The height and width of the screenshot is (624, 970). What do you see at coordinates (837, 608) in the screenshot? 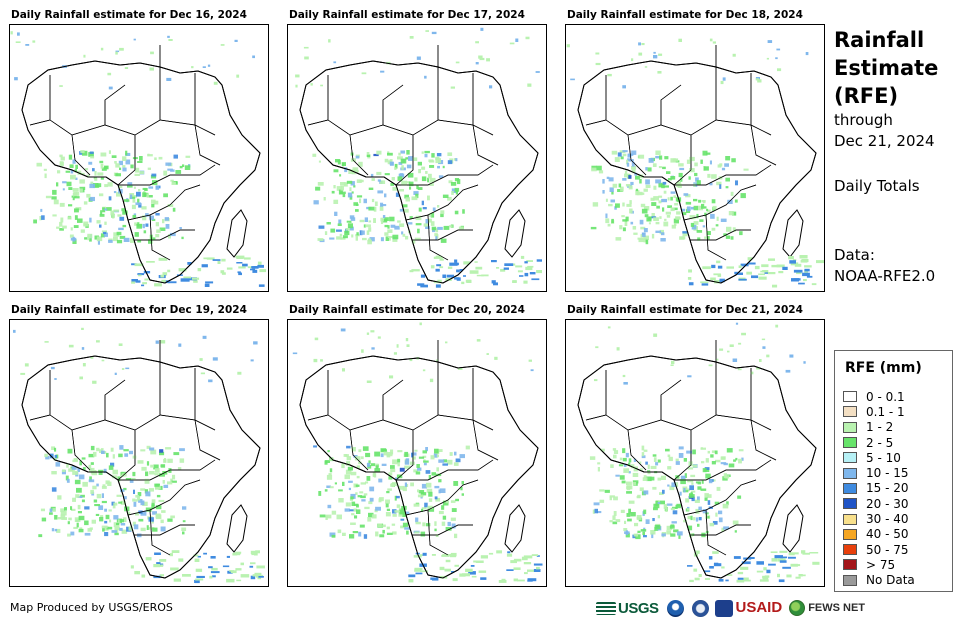
I see `fews-logo-text: FEWS NET` at bounding box center [837, 608].